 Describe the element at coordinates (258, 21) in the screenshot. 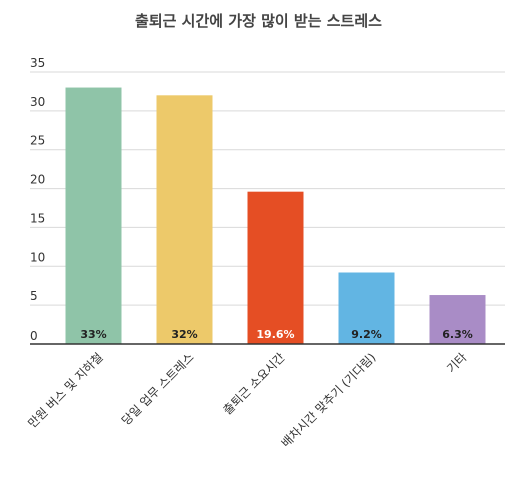

I see `chart-title: 출퇴근 시간에 가장 많이 받는 스트레스` at that location.